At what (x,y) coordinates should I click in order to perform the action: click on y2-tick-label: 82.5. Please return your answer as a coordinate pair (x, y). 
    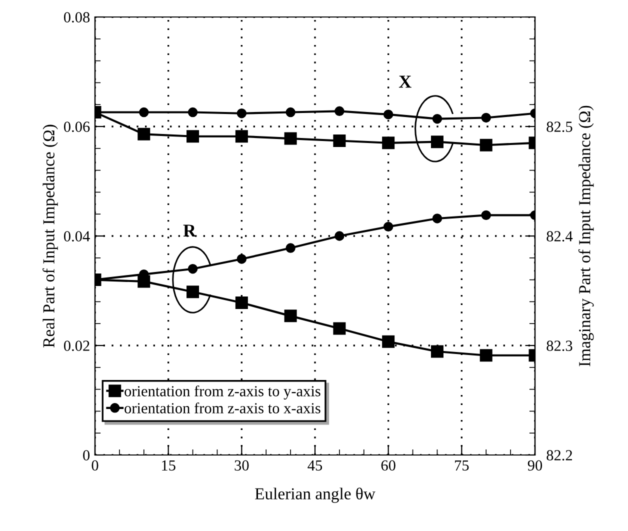
    Looking at the image, I should click on (559, 127).